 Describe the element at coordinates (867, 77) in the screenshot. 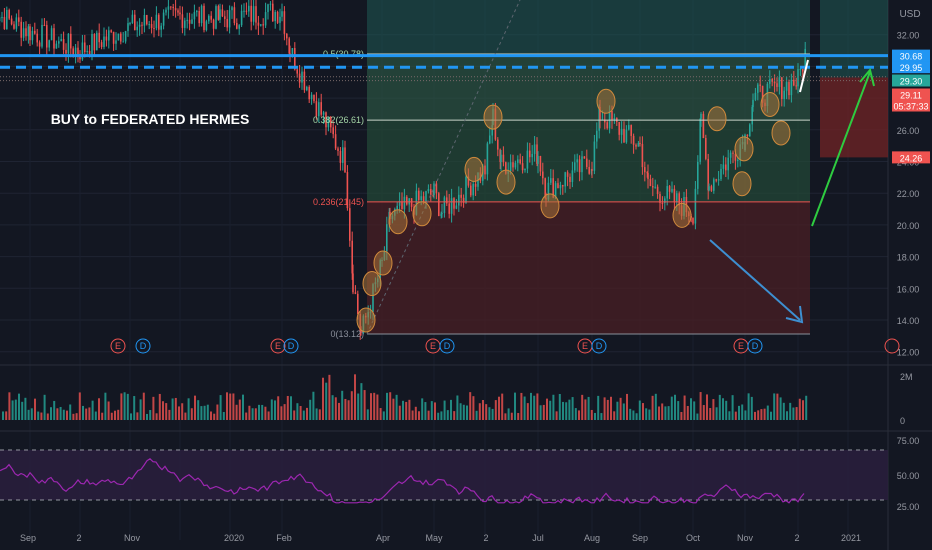

I see `up-arrow-head` at that location.